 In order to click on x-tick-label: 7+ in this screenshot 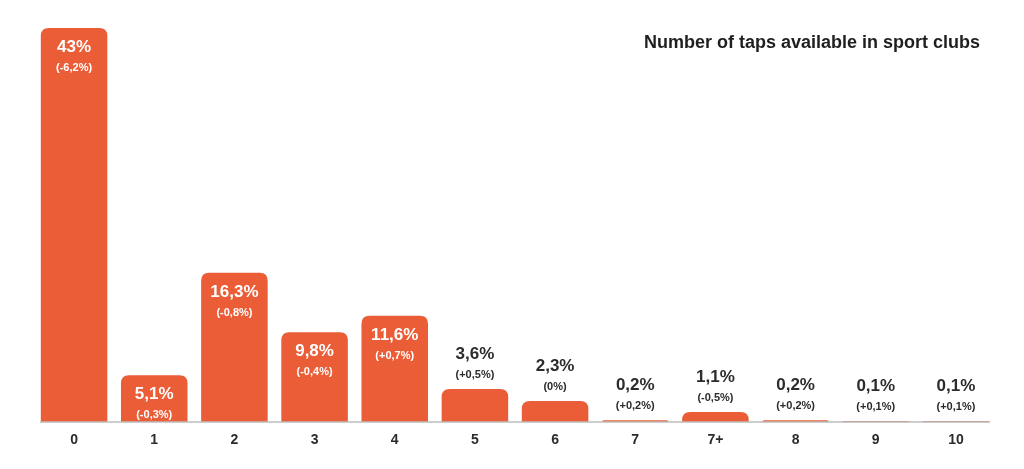, I will do `click(715, 439)`.